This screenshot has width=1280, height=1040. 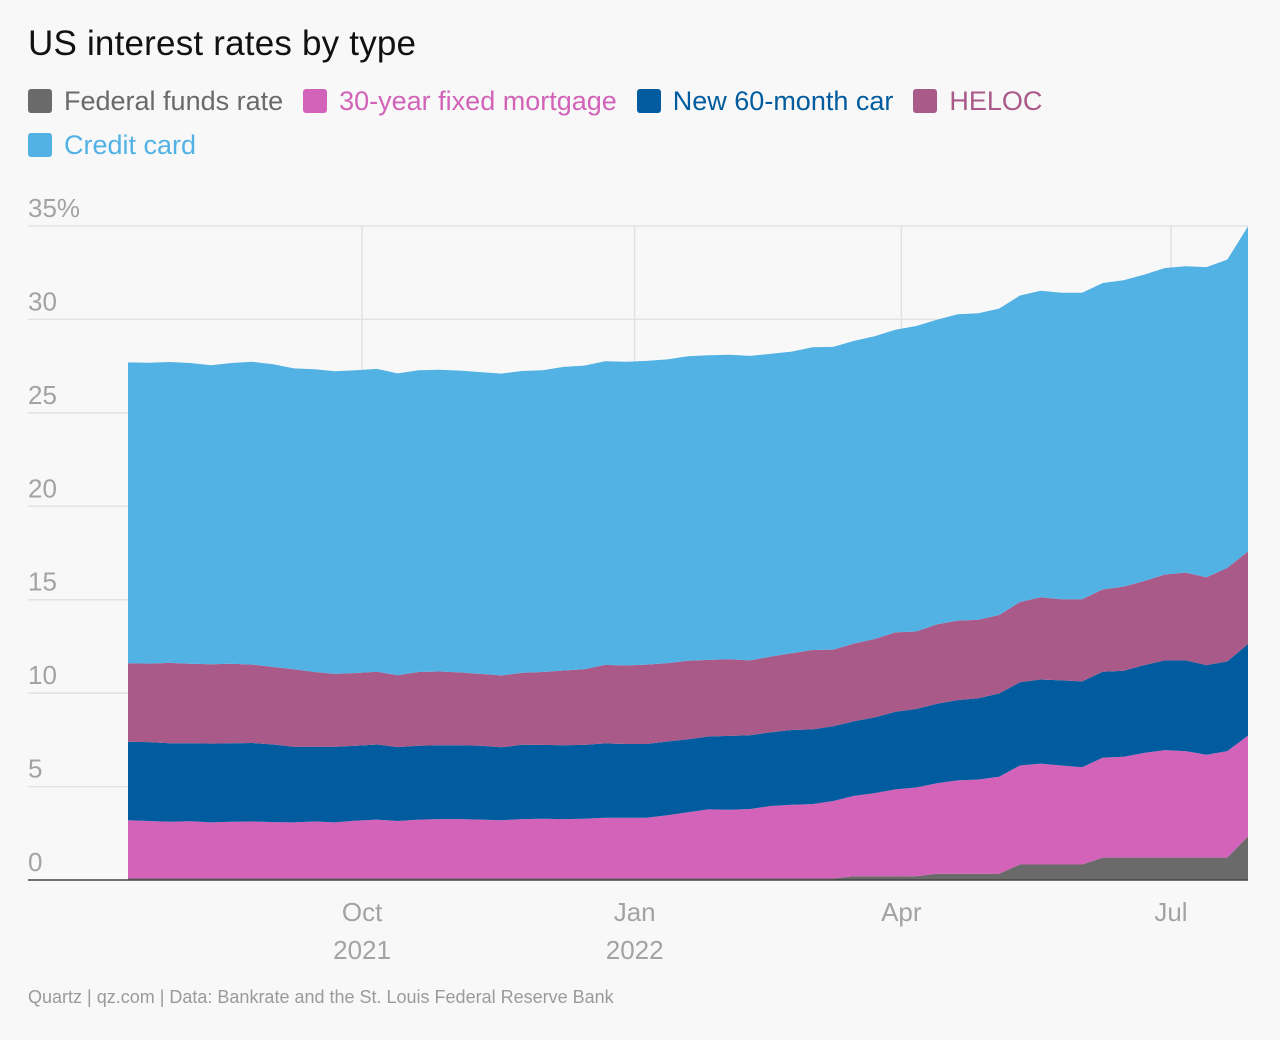 I want to click on legend-label: 30-year fixed mortgage, so click(x=478, y=100).